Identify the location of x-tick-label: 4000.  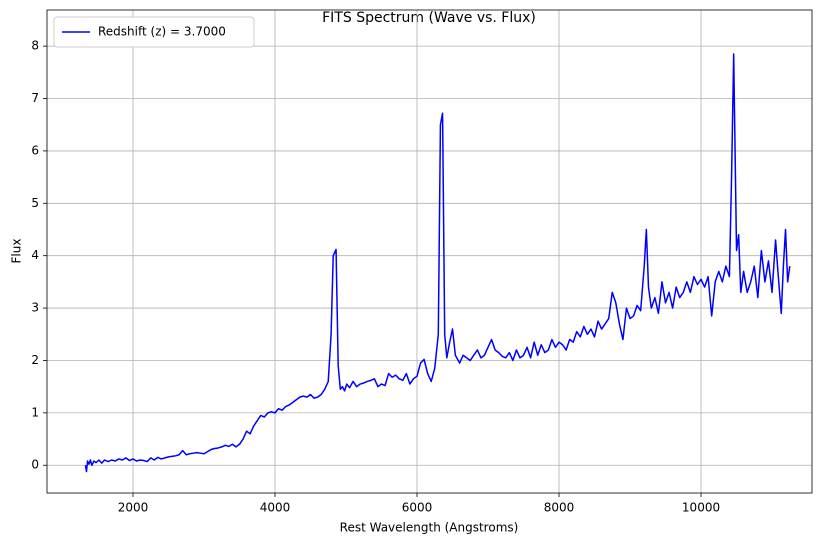
(275, 508).